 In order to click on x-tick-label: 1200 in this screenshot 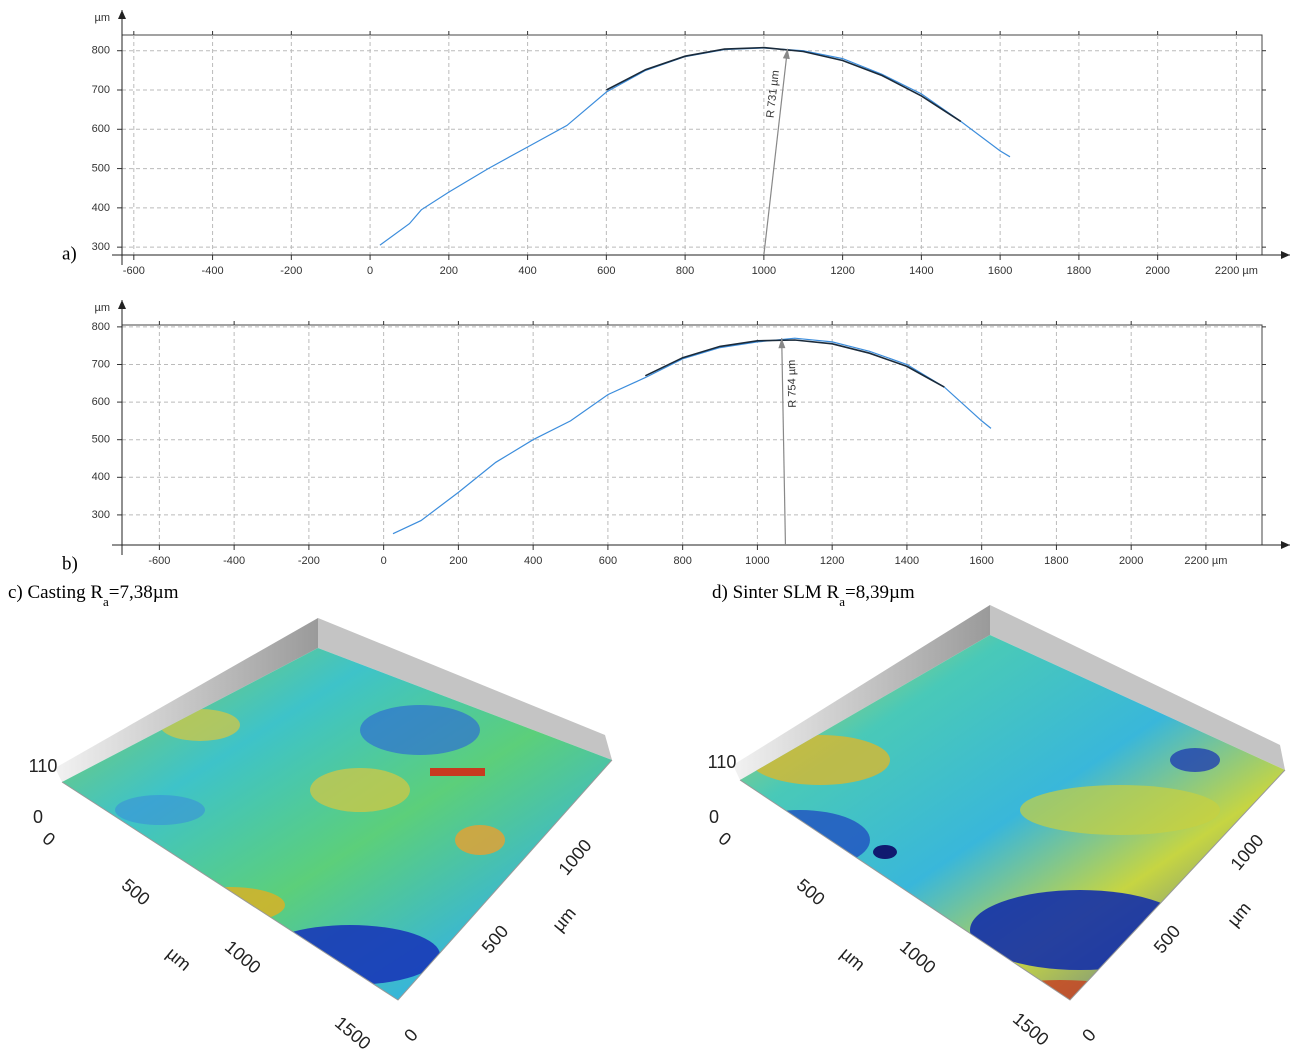, I will do `click(832, 561)`.